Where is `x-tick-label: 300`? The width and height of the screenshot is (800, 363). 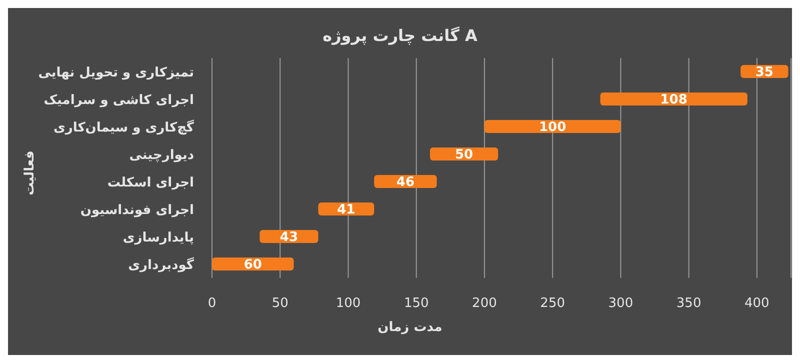 x-tick-label: 300 is located at coordinates (621, 304).